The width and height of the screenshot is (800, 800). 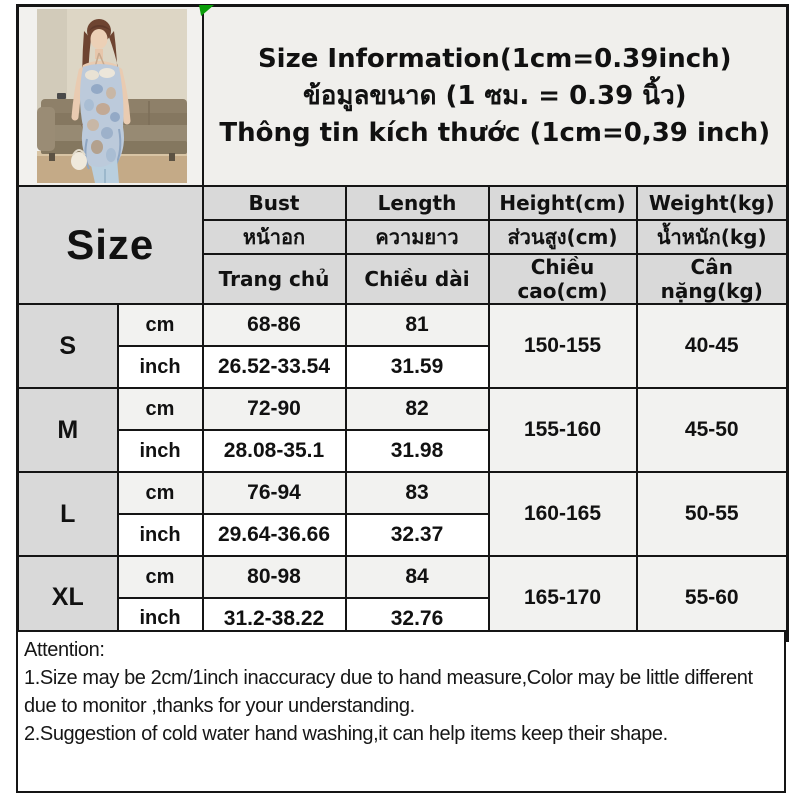 I want to click on attention-heading: Attention:, so click(x=64, y=650).